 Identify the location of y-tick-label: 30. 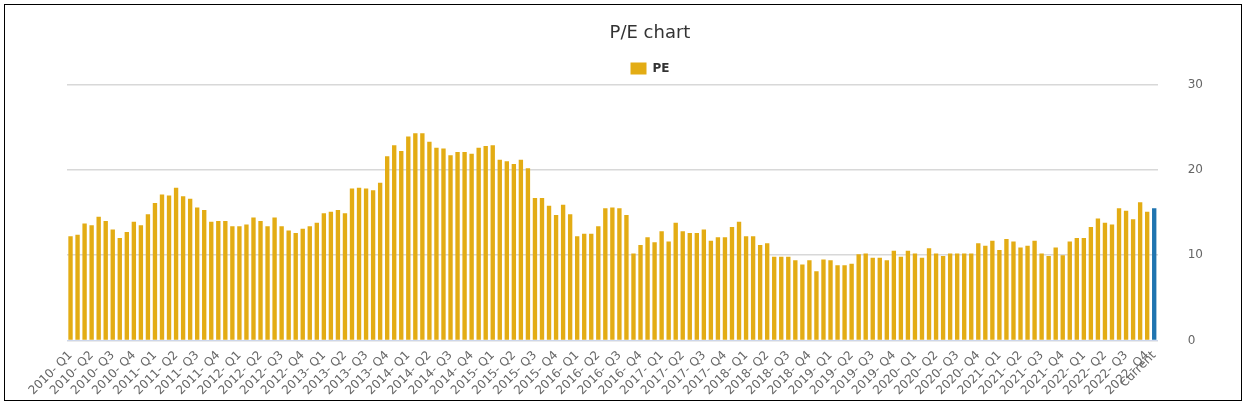
(1195, 83).